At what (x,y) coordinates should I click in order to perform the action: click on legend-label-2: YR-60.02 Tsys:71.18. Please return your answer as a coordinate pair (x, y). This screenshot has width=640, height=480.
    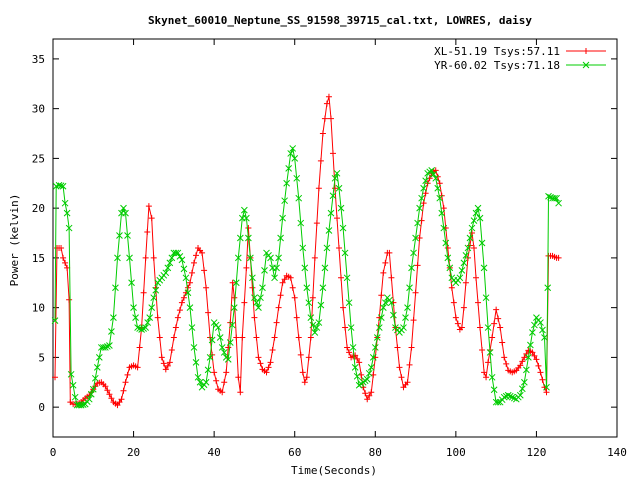
    Looking at the image, I should click on (497, 65).